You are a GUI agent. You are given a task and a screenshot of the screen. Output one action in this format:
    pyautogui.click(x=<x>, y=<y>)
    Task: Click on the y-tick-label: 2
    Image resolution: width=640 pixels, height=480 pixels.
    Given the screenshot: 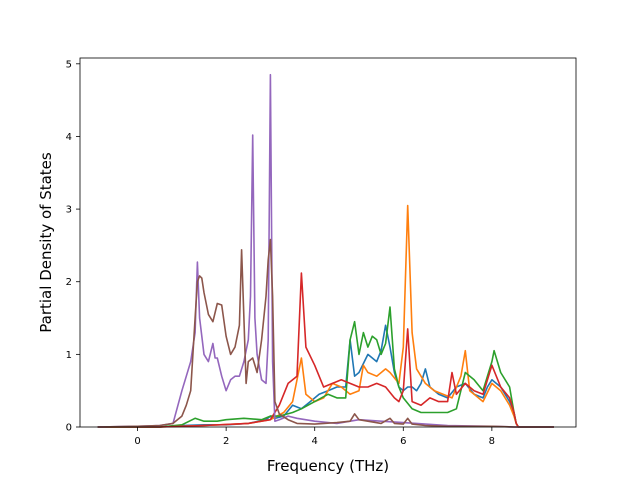 What is the action you would take?
    pyautogui.click(x=69, y=282)
    